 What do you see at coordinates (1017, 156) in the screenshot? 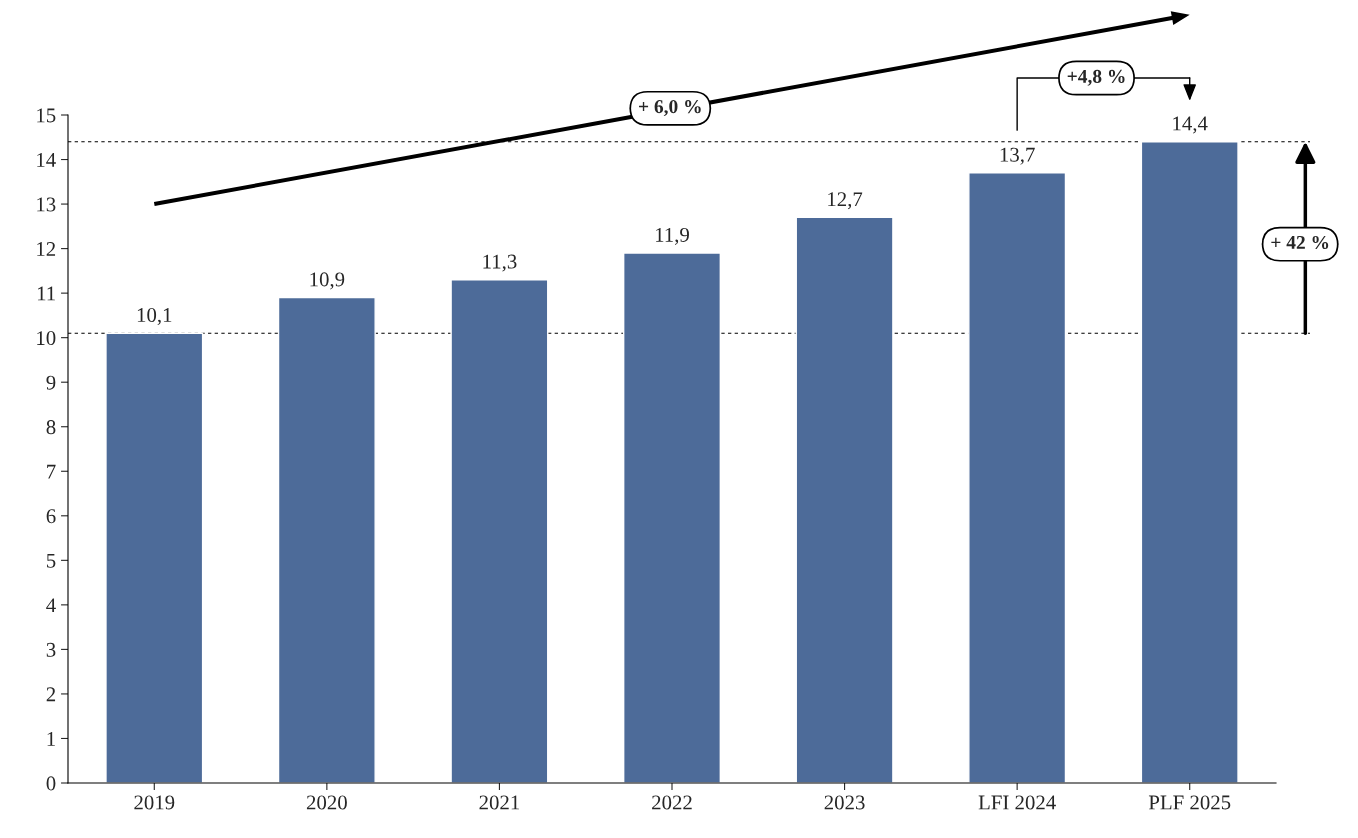
I see `data-label: 13,7` at bounding box center [1017, 156].